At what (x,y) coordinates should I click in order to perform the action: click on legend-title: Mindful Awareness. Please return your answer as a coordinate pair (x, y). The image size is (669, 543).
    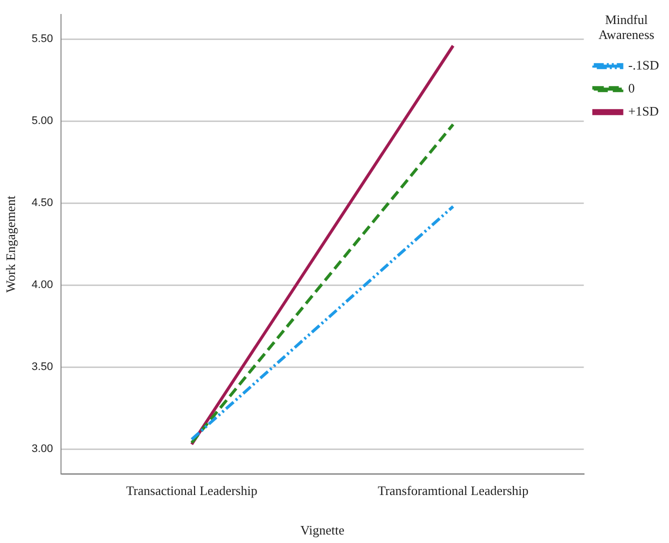
    Looking at the image, I should click on (626, 27).